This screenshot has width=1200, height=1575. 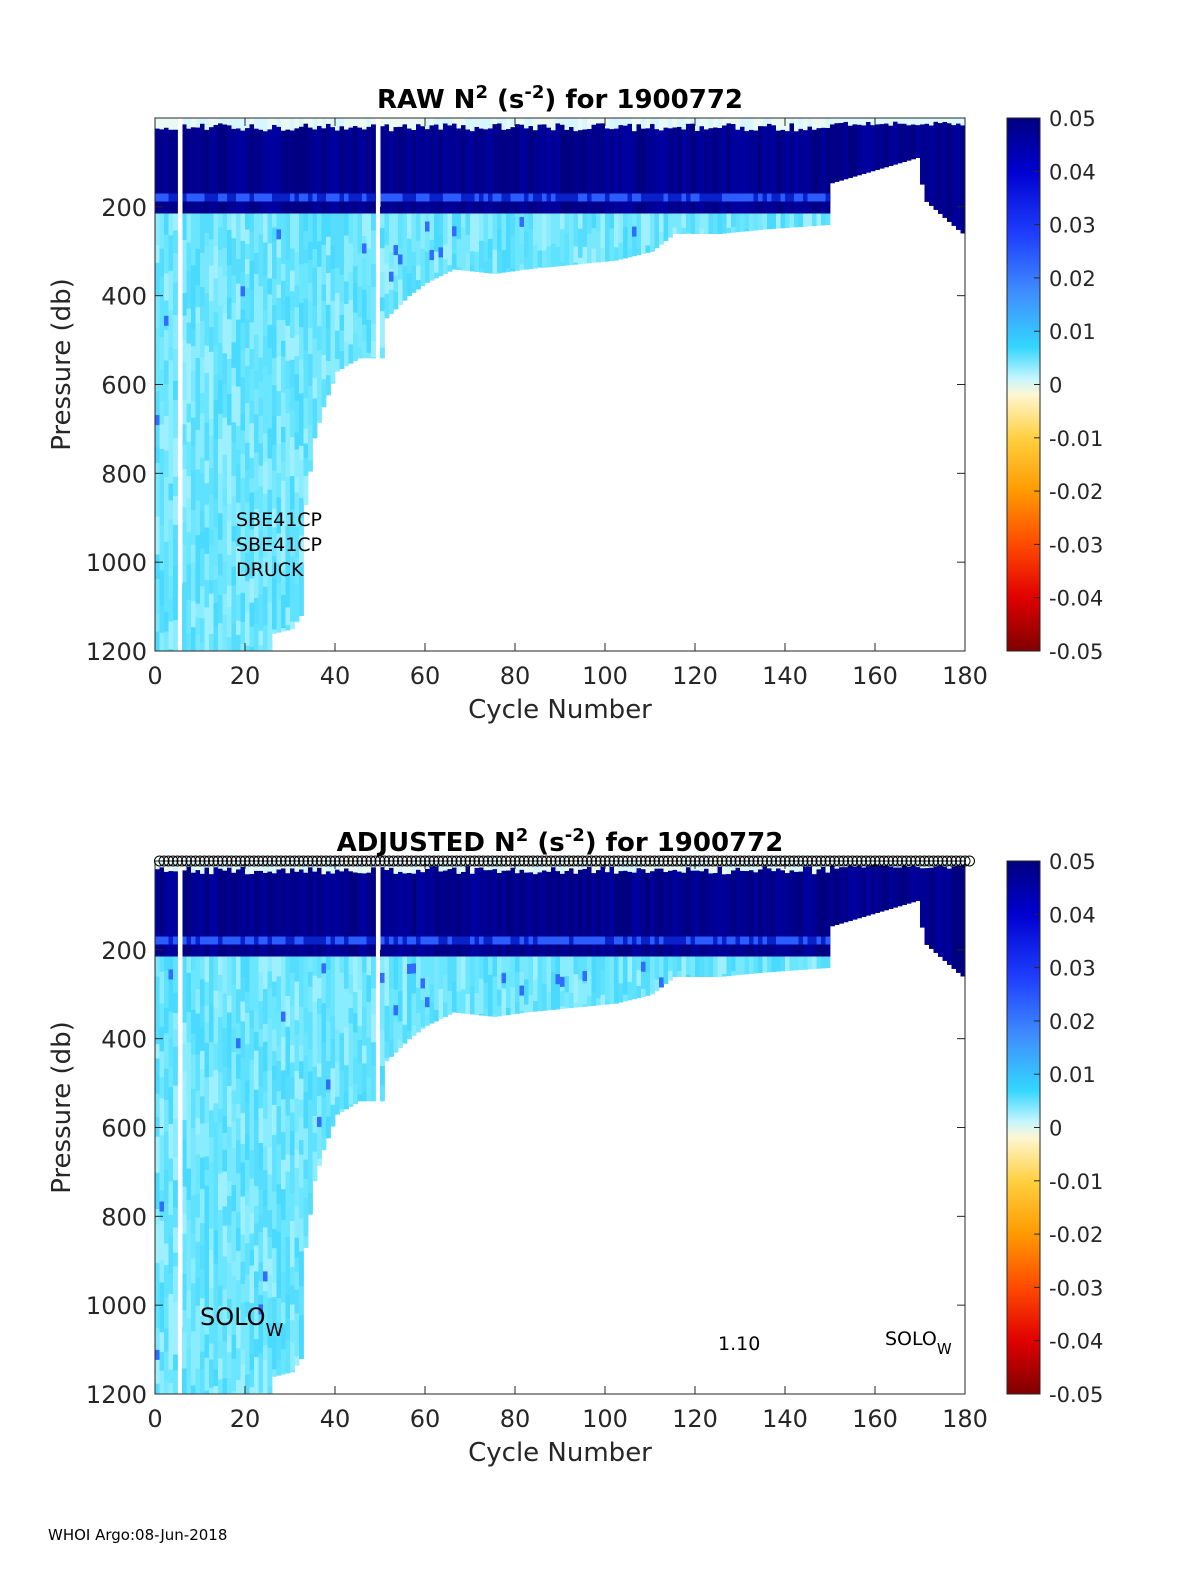 What do you see at coordinates (605, 676) in the screenshot?
I see `x-tick-label: 100` at bounding box center [605, 676].